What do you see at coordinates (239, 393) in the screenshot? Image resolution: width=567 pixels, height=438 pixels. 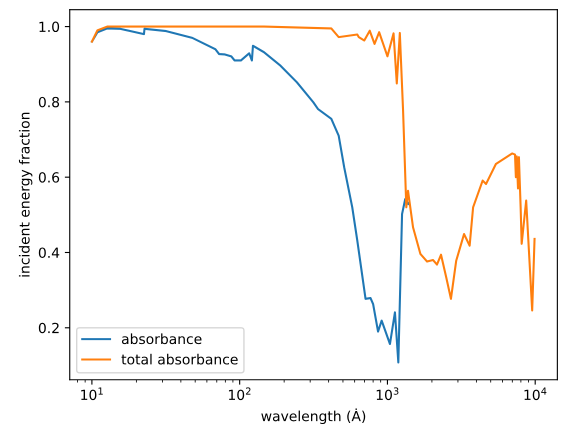 I see `x-tick-label: 10$^{2}$` at bounding box center [239, 393].